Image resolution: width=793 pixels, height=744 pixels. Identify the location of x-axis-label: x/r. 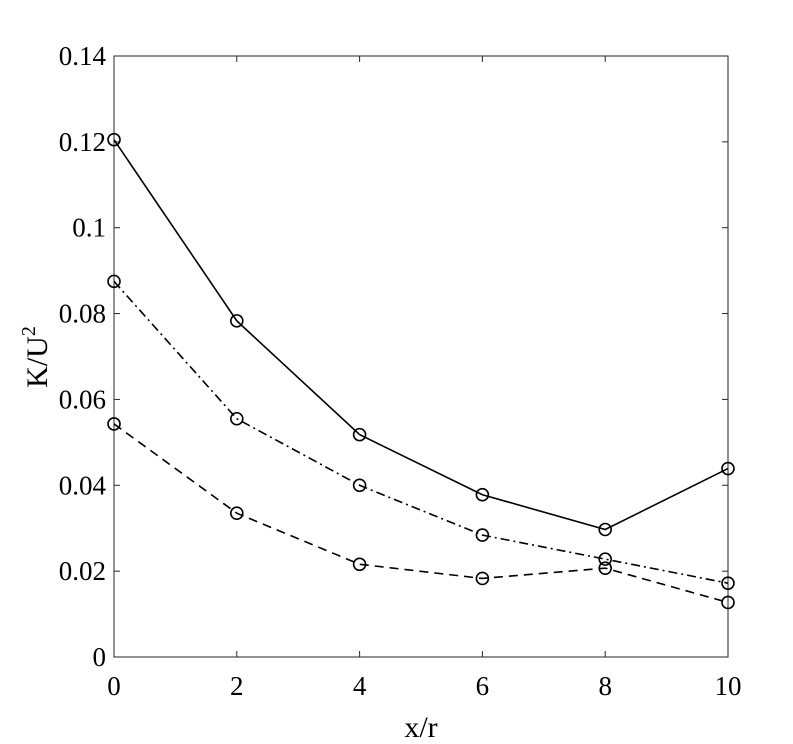
(420, 727).